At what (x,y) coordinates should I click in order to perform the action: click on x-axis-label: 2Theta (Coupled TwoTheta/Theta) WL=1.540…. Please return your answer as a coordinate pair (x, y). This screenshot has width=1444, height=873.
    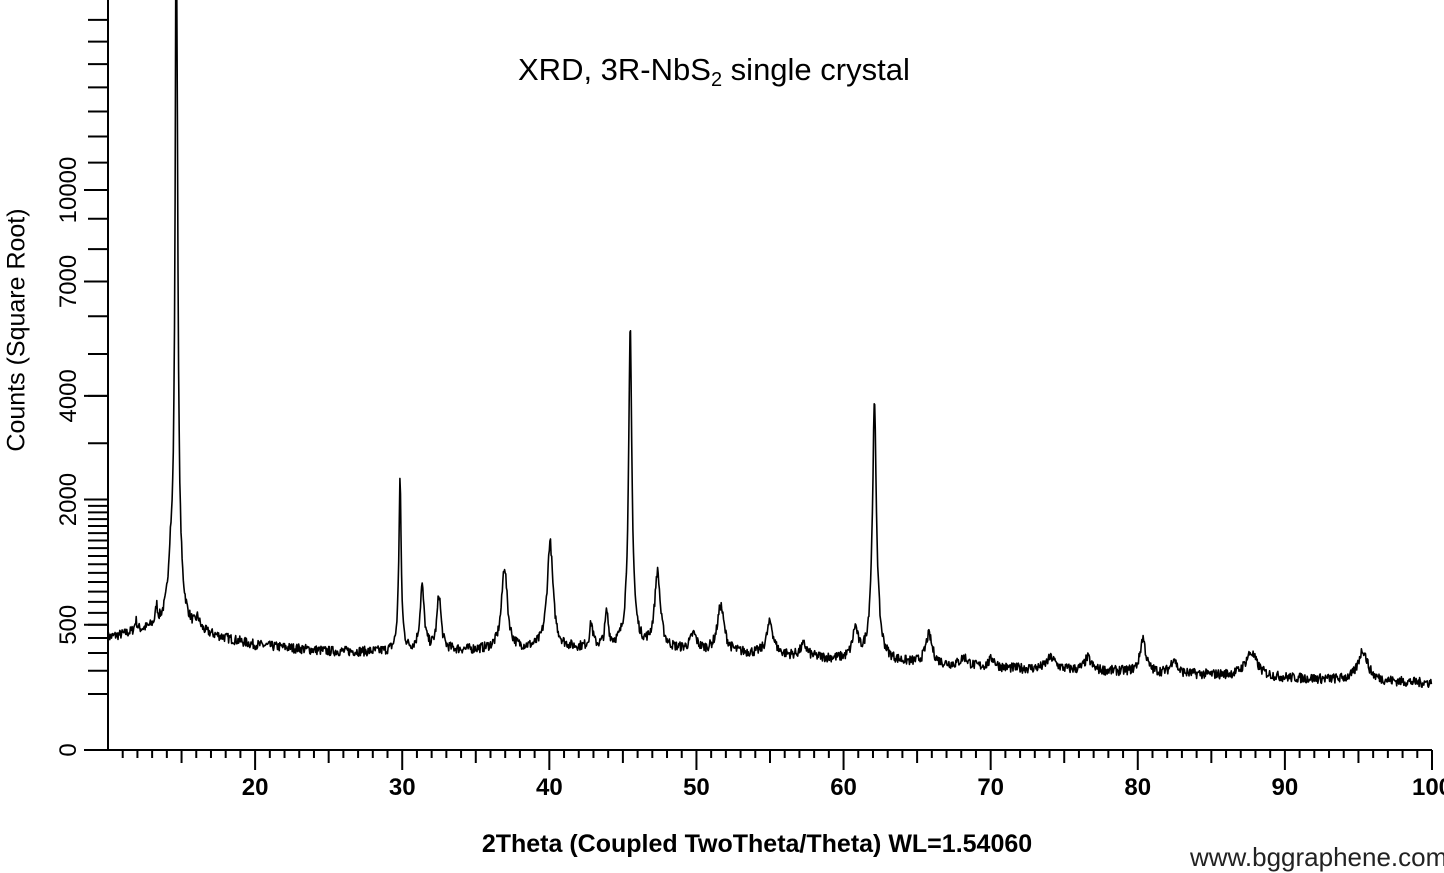
    Looking at the image, I should click on (757, 844).